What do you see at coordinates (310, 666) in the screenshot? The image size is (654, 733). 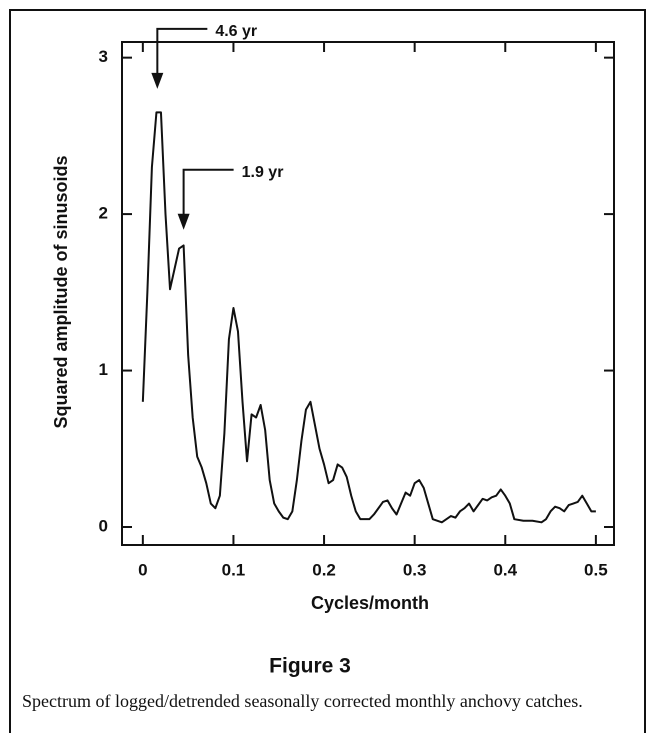 I see `figure-title: Figure 3` at bounding box center [310, 666].